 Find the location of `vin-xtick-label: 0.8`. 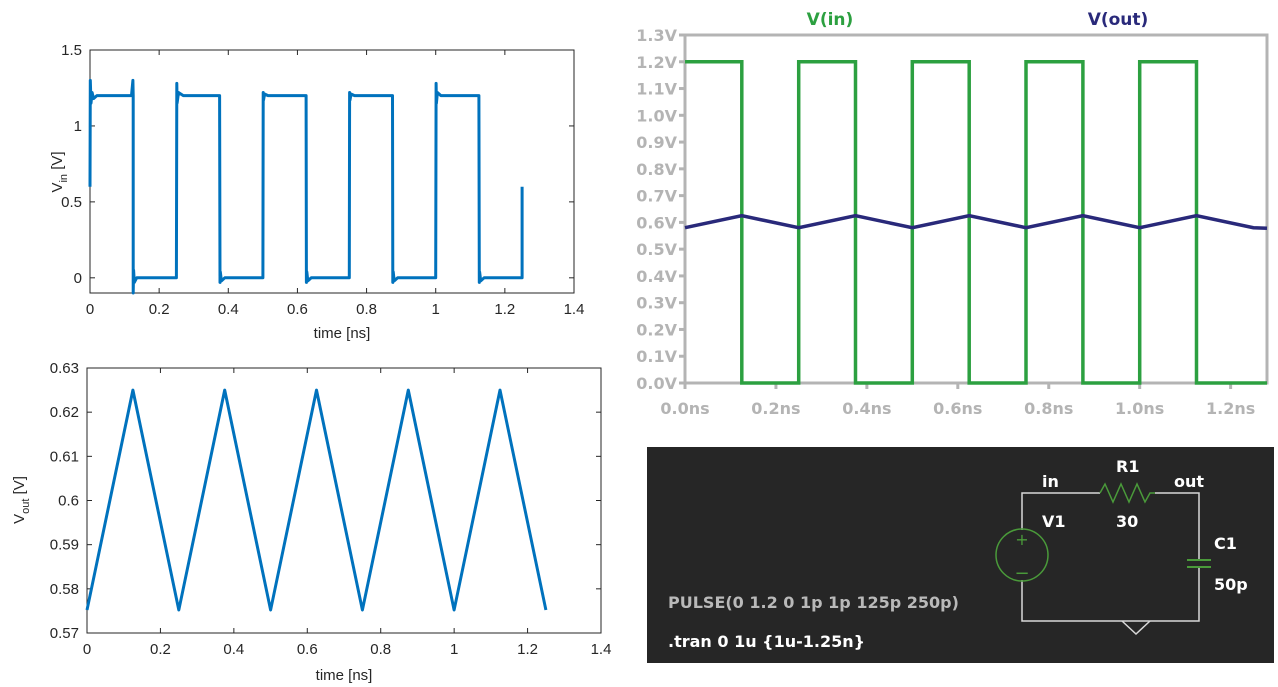

vin-xtick-label: 0.8 is located at coordinates (366, 309).